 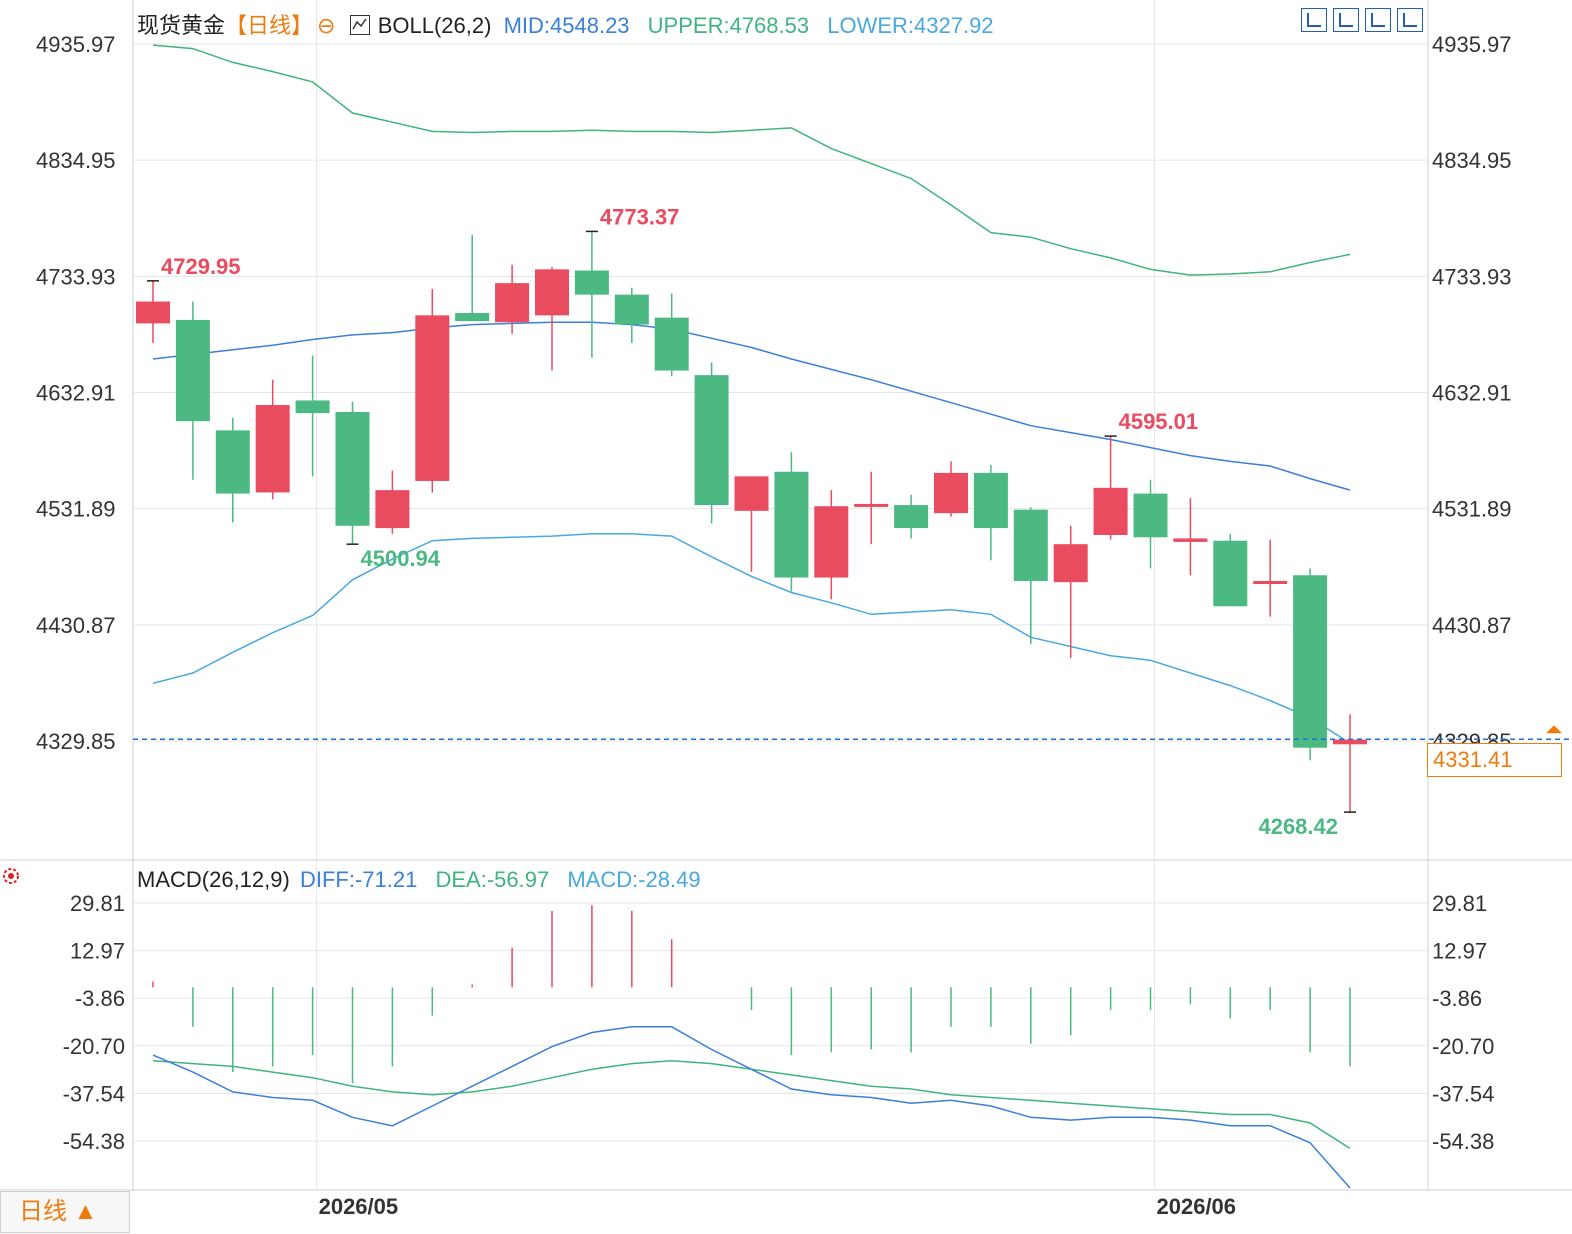 What do you see at coordinates (76, 741) in the screenshot?
I see `price-tick-left: 4329.85` at bounding box center [76, 741].